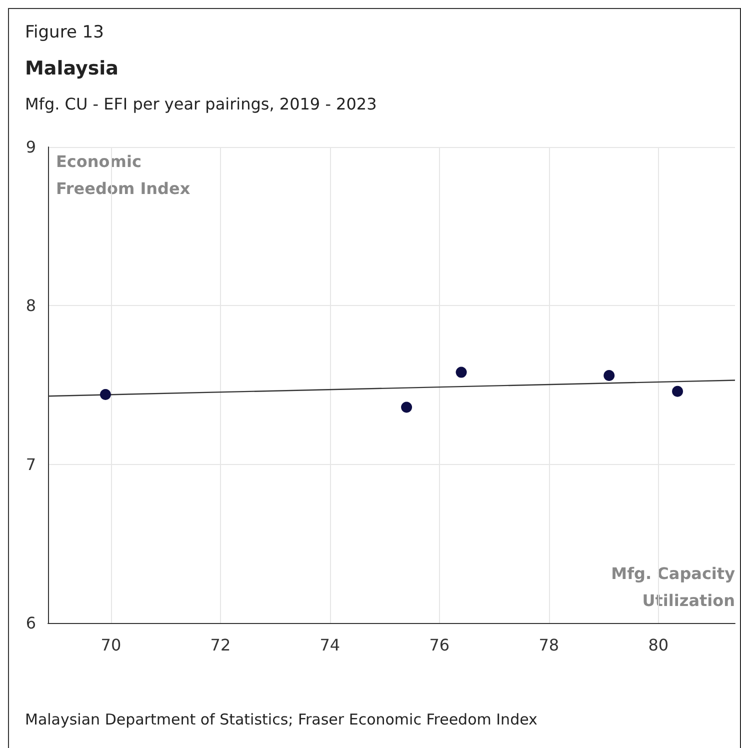 This screenshot has height=748, width=741. What do you see at coordinates (549, 645) in the screenshot?
I see `x-tick-label: 78` at bounding box center [549, 645].